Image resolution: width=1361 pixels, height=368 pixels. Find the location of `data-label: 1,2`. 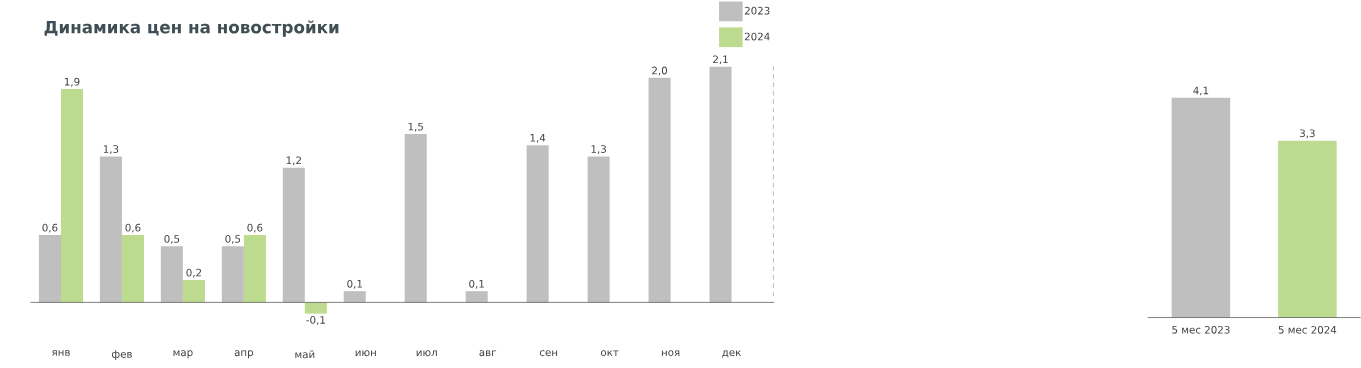

data-label: 1,2 is located at coordinates (293, 160).